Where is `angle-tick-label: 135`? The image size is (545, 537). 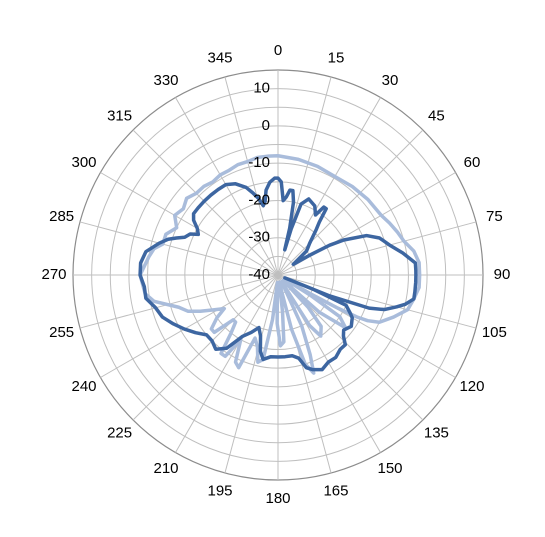
angle-tick-label: 135 is located at coordinates (436, 432).